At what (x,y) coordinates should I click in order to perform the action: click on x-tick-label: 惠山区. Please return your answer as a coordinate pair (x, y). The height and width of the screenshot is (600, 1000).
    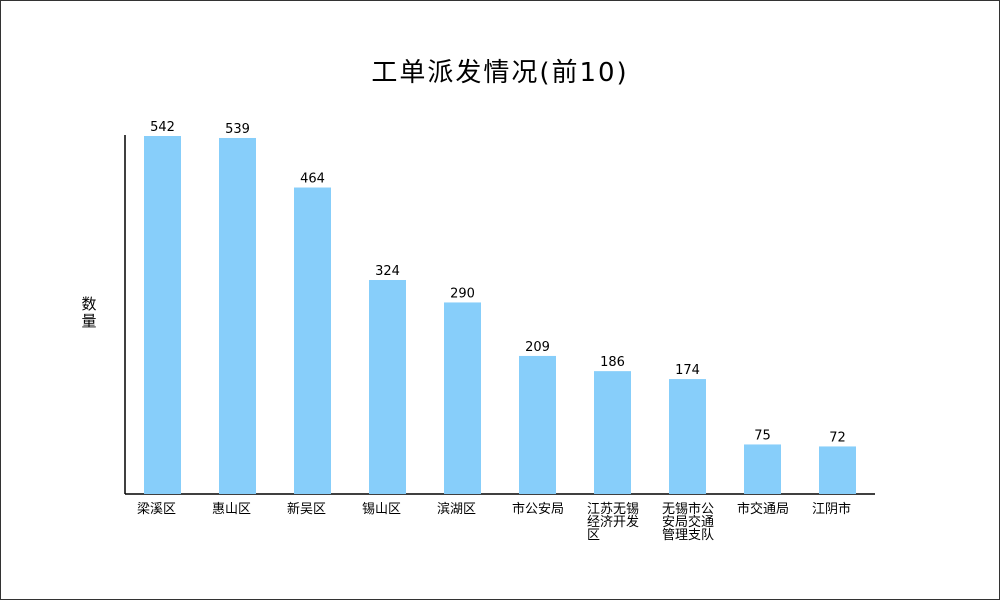
    Looking at the image, I should click on (231, 509).